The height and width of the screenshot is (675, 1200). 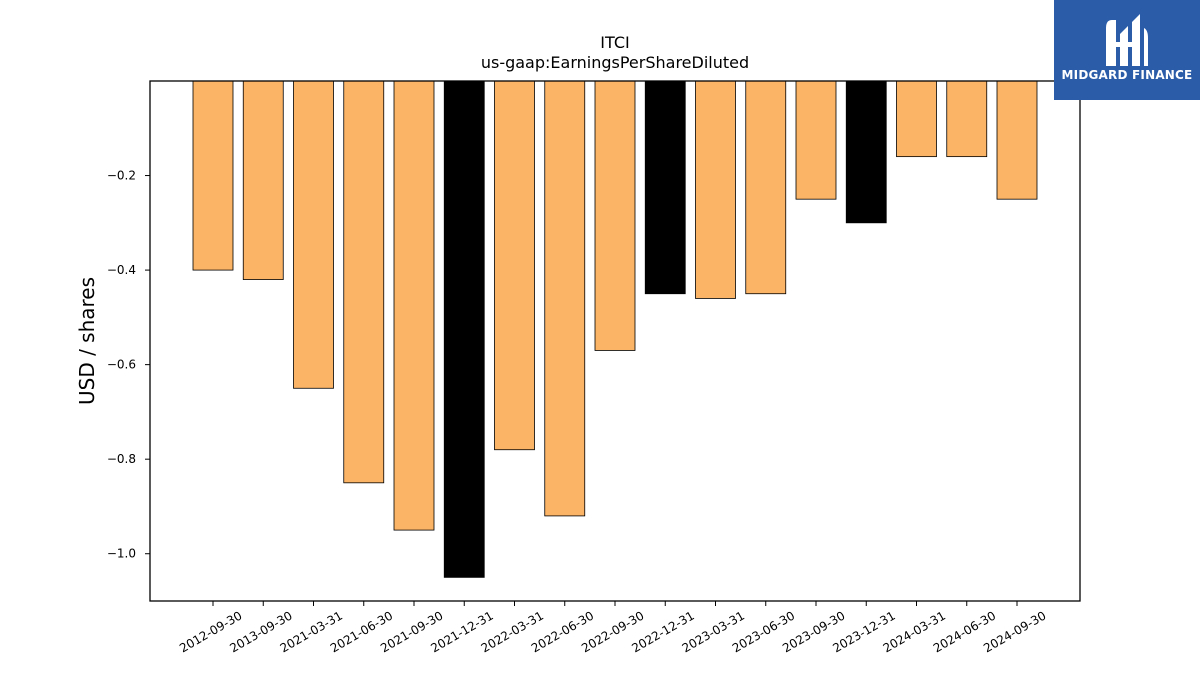 What do you see at coordinates (121, 270) in the screenshot?
I see `y-tick-label: −0.4` at bounding box center [121, 270].